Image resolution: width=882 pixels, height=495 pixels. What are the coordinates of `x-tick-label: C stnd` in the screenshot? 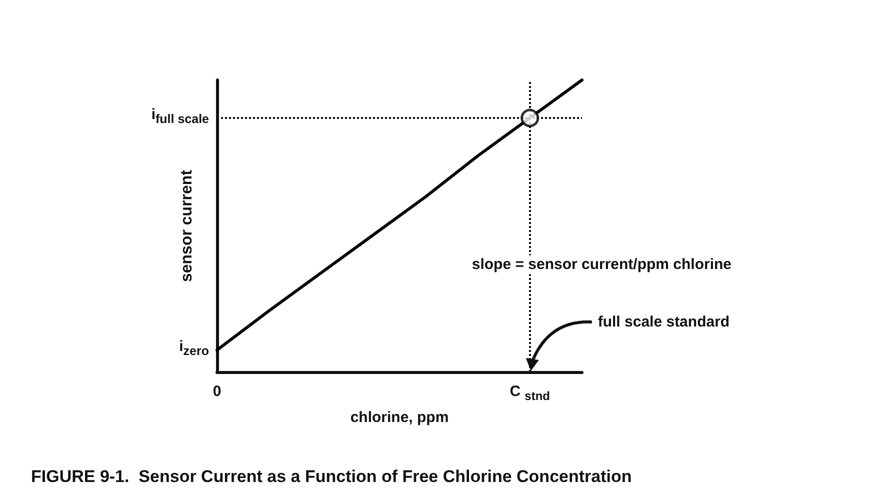 It's located at (530, 393).